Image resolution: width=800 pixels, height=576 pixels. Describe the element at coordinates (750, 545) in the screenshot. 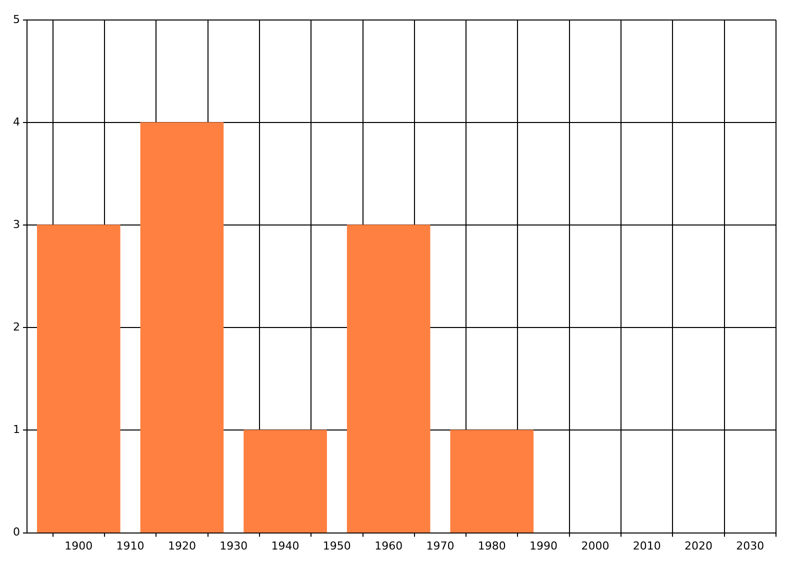

I see `x-tick-label: 2030` at that location.